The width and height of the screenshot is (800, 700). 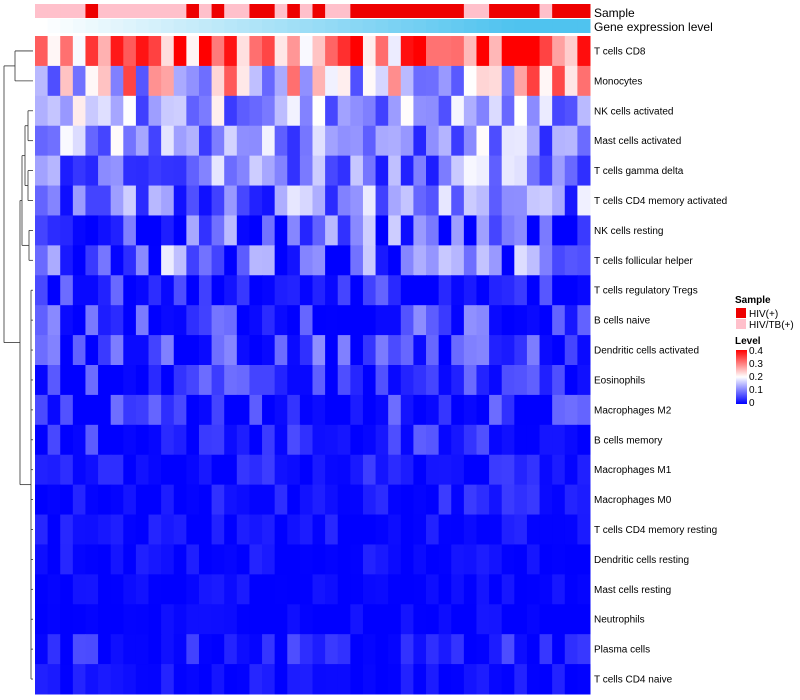 I want to click on expression-annotation-label: Gene expression level, so click(x=653, y=27).